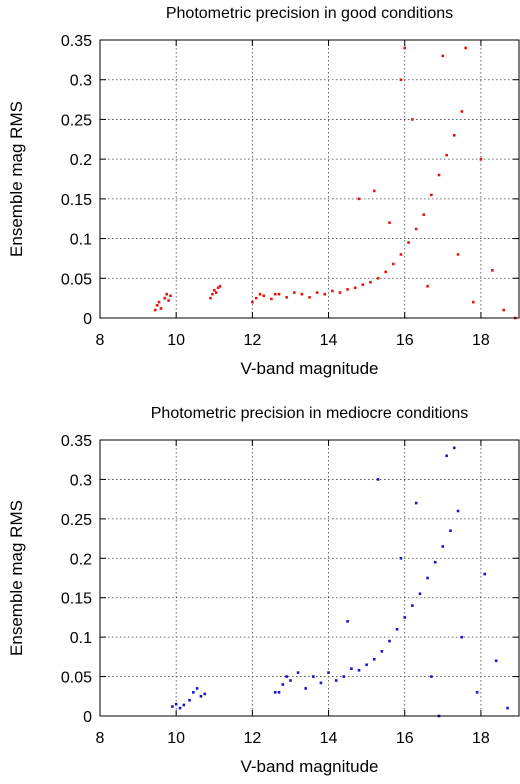 Image resolution: width=520 pixels, height=784 pixels. I want to click on y-axis-label: Ensemble mag RMS, so click(16, 179).